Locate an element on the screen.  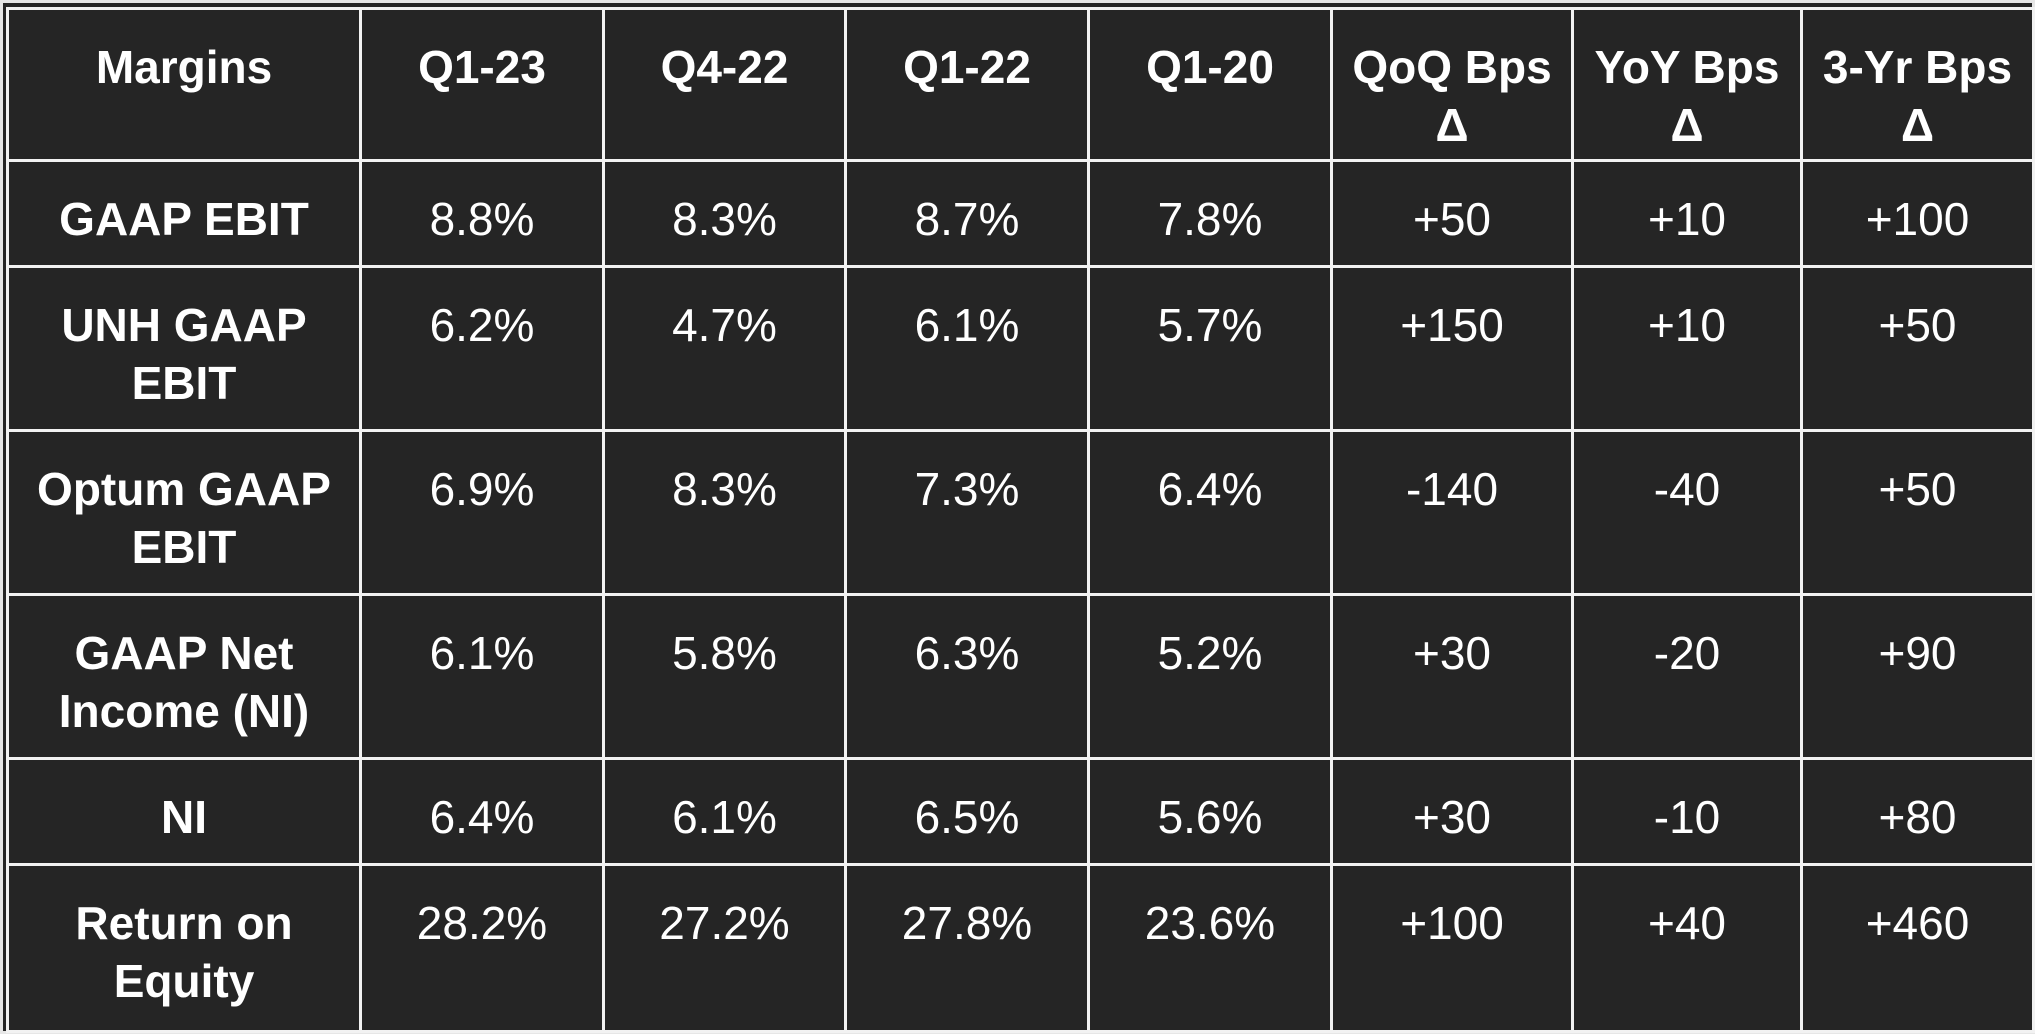
row-label: Optum GAAP EBIT is located at coordinates (184, 512).